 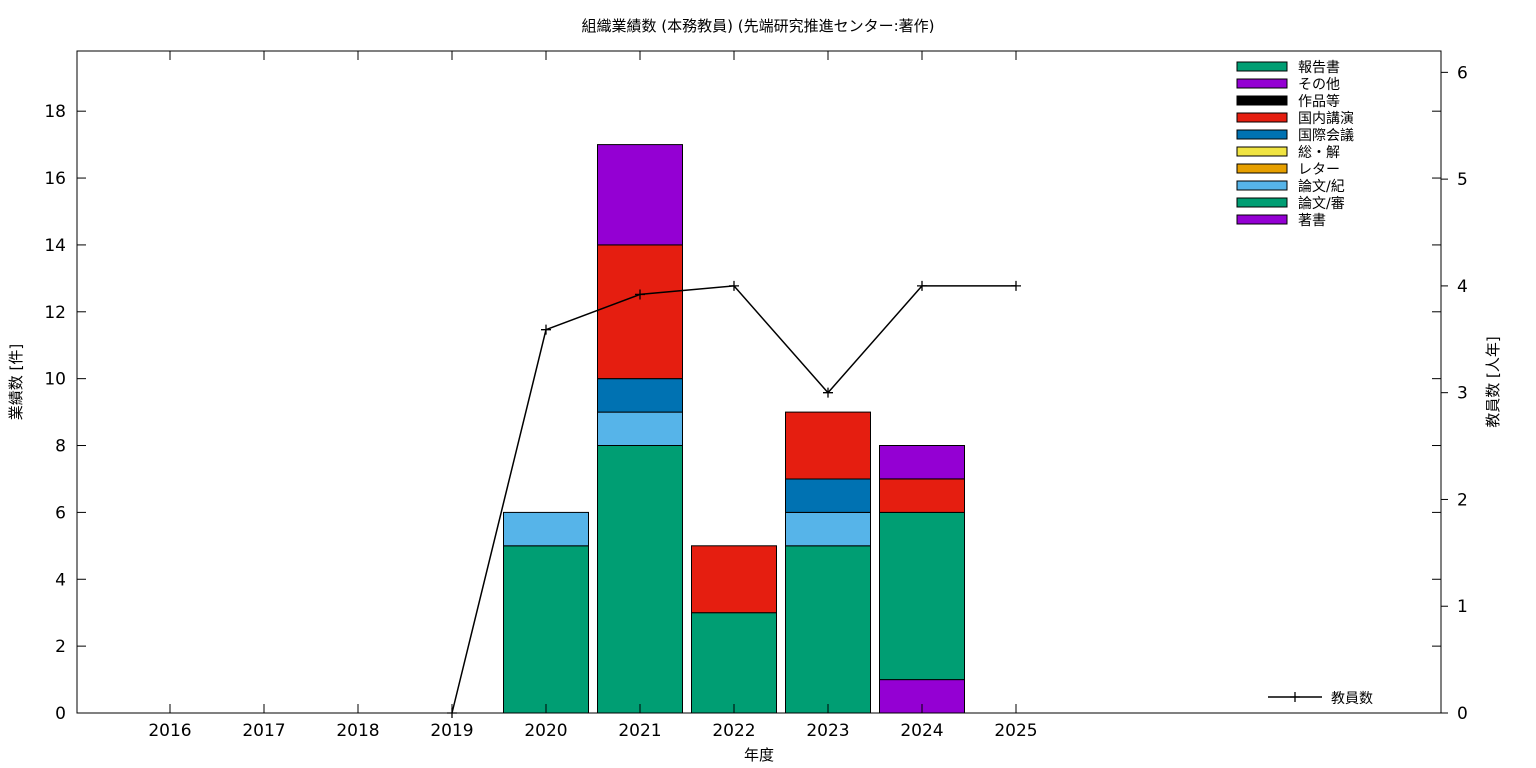 What do you see at coordinates (1295, 697) in the screenshot?
I see `legend-line-marker` at bounding box center [1295, 697].